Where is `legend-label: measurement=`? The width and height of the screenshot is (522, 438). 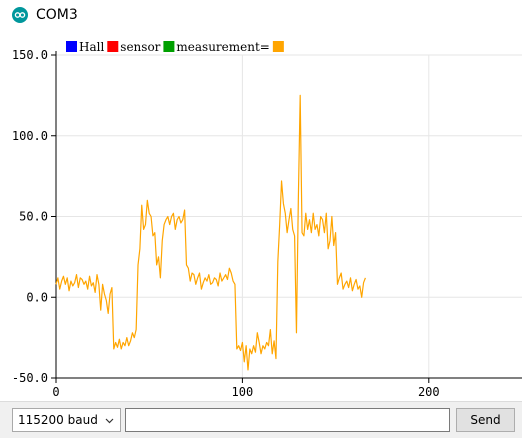
legend-label: measurement= is located at coordinates (222, 47).